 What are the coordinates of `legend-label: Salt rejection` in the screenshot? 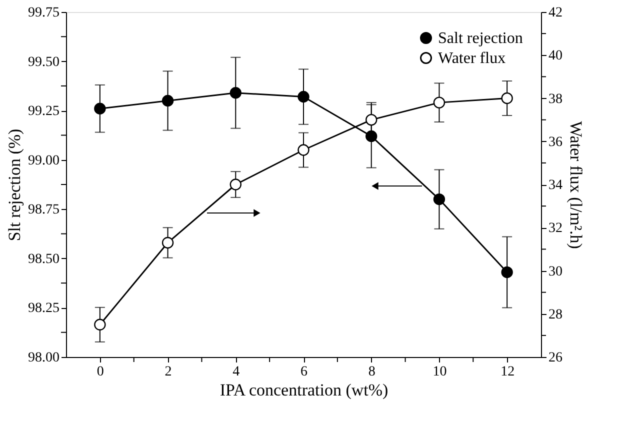 It's located at (480, 38).